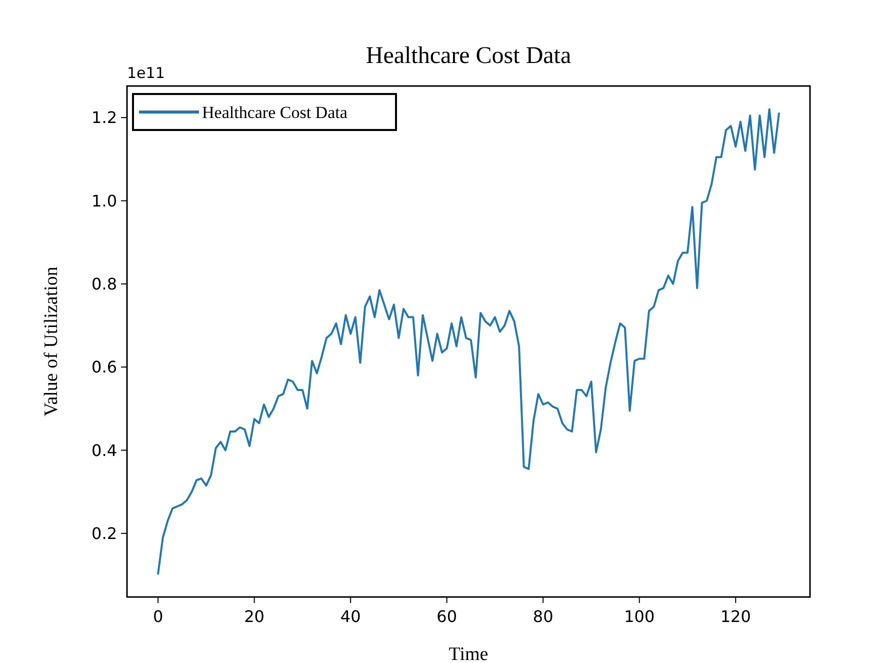  What do you see at coordinates (104, 533) in the screenshot?
I see `y-tick-label: 0.2` at bounding box center [104, 533].